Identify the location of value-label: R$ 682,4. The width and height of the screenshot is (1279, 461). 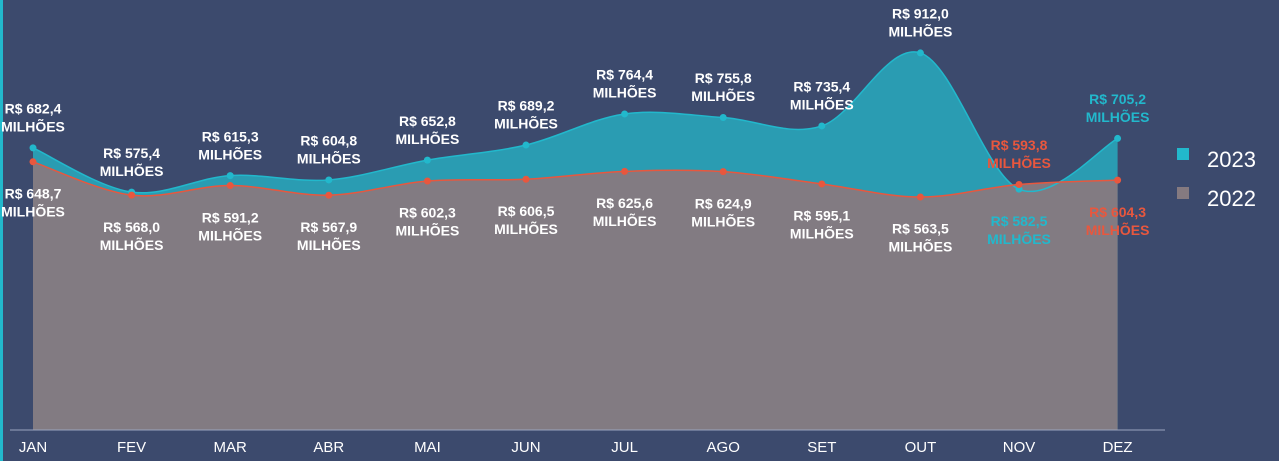
(33, 109).